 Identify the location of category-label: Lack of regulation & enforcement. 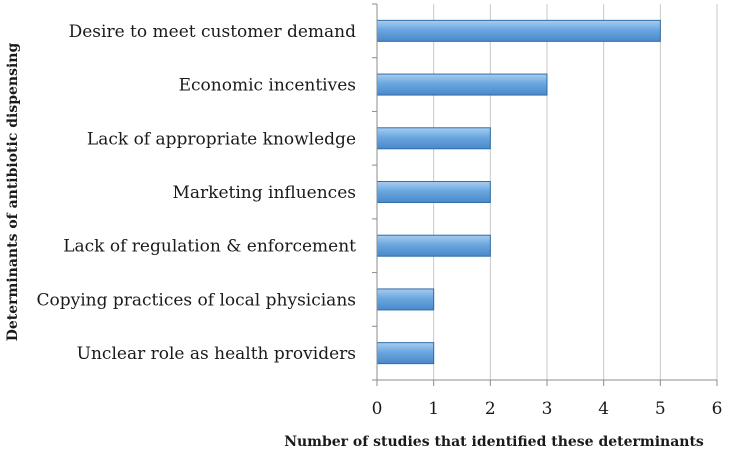
(209, 247).